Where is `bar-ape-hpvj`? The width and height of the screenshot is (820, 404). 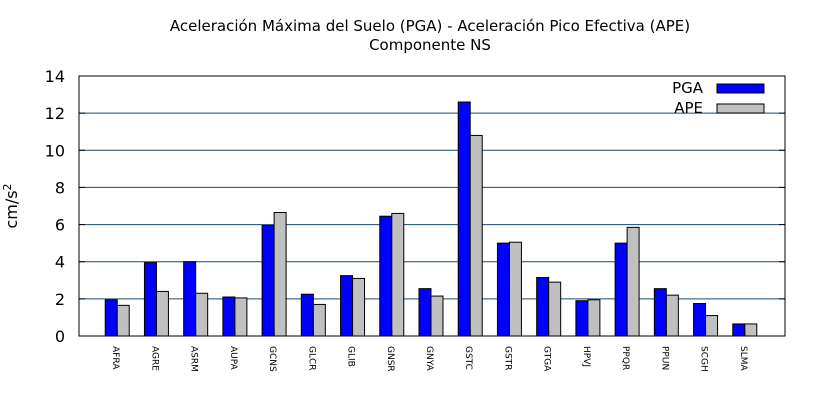
bar-ape-hpvj is located at coordinates (594, 318).